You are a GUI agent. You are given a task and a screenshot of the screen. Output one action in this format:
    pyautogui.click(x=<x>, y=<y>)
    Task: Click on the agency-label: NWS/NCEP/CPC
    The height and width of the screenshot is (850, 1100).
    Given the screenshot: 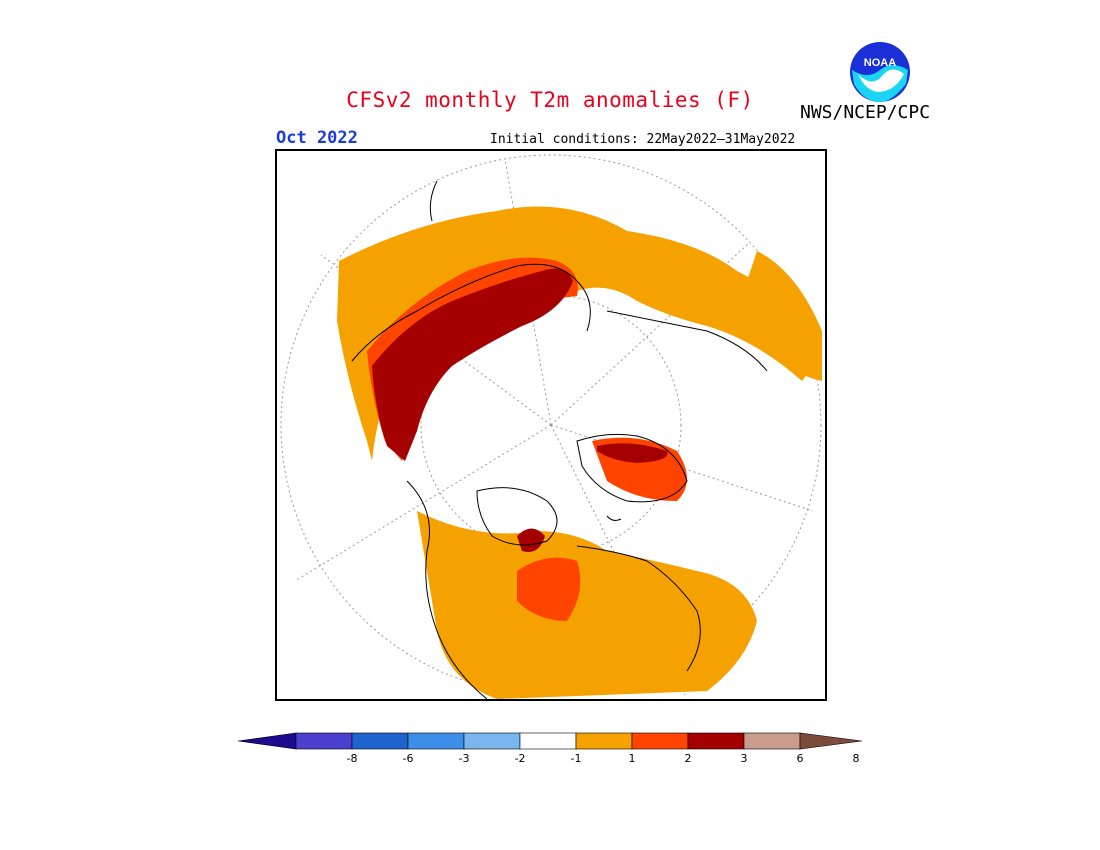 What is the action you would take?
    pyautogui.click(x=865, y=112)
    